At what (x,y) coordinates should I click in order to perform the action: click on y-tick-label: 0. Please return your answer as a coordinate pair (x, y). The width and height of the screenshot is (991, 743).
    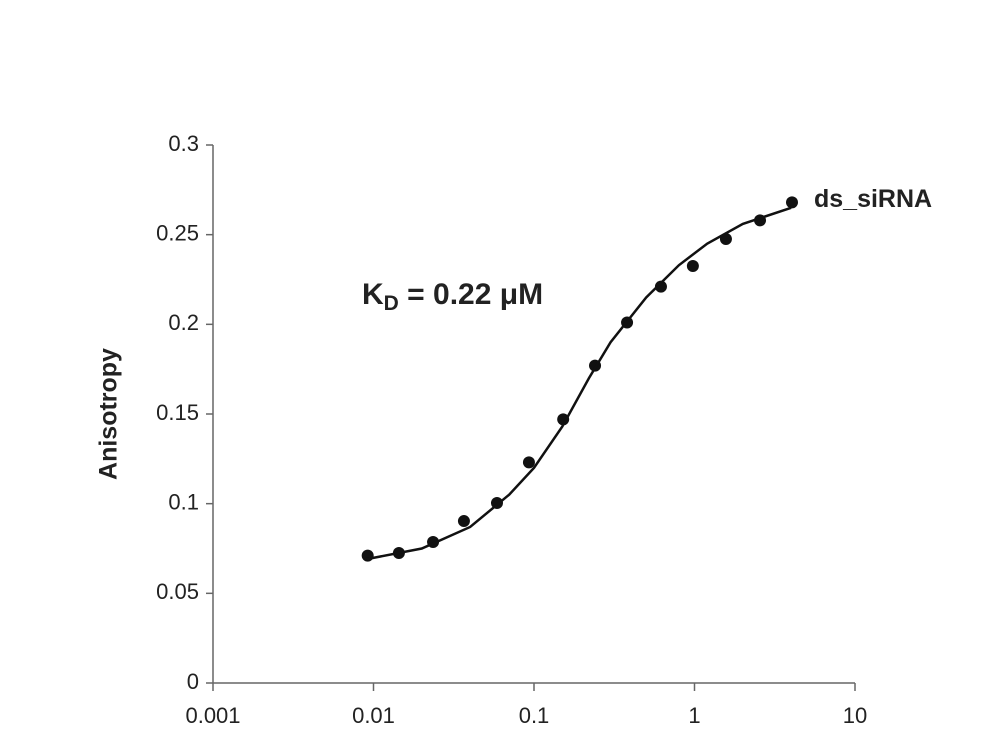
    Looking at the image, I should click on (193, 681).